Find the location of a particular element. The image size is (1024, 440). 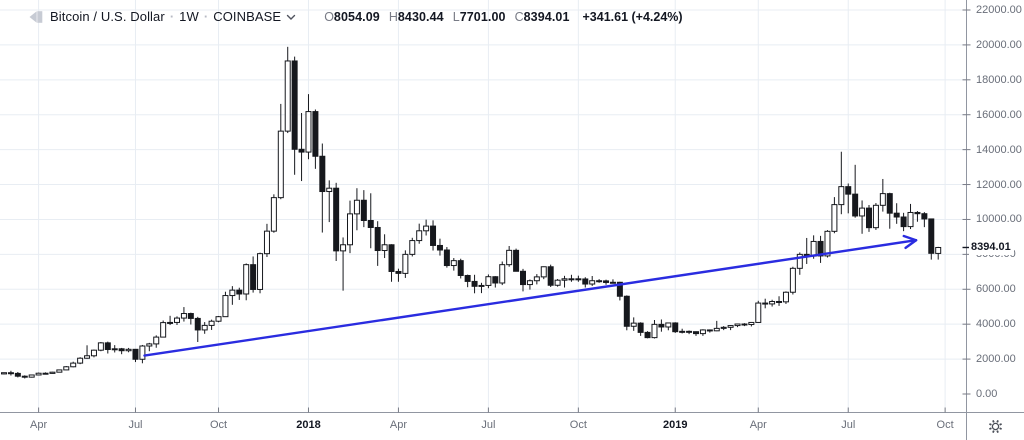

interval-value: 1W is located at coordinates (189, 16).